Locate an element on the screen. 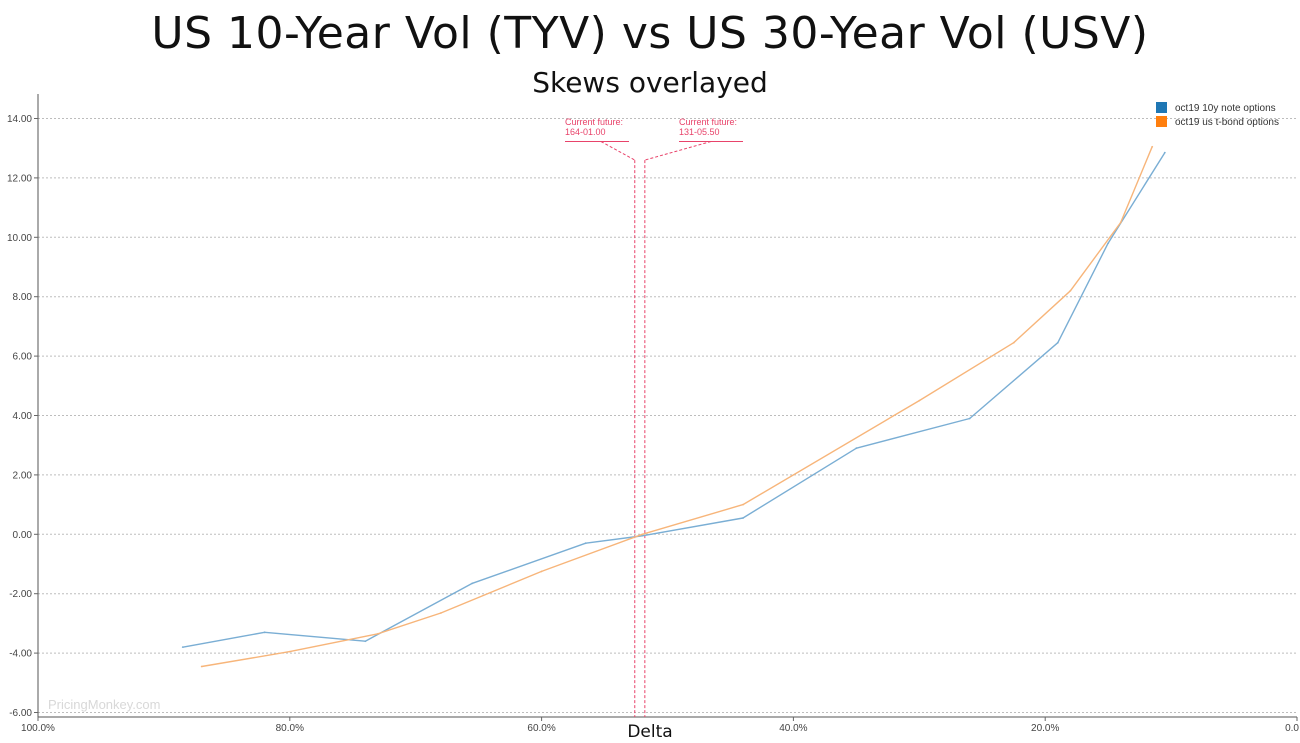 This screenshot has height=743, width=1300. legend-label: oct19 10y note options is located at coordinates (1225, 108).